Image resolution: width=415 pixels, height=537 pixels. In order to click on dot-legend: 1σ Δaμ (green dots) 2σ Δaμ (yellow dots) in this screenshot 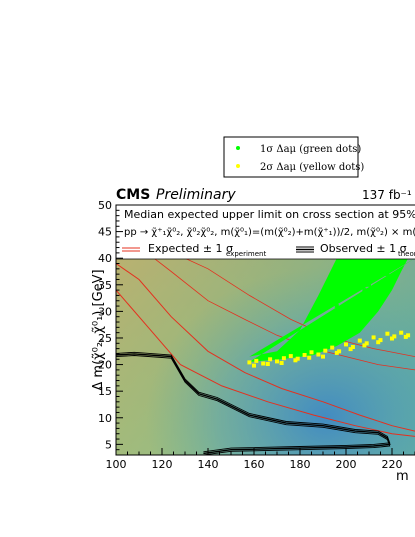, I will do `click(293, 157)`.